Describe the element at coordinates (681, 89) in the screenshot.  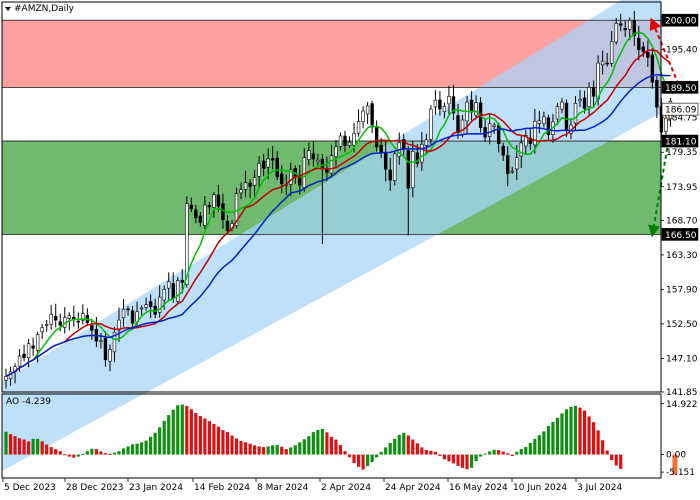
I see `level-label-text: 189.50` at that location.